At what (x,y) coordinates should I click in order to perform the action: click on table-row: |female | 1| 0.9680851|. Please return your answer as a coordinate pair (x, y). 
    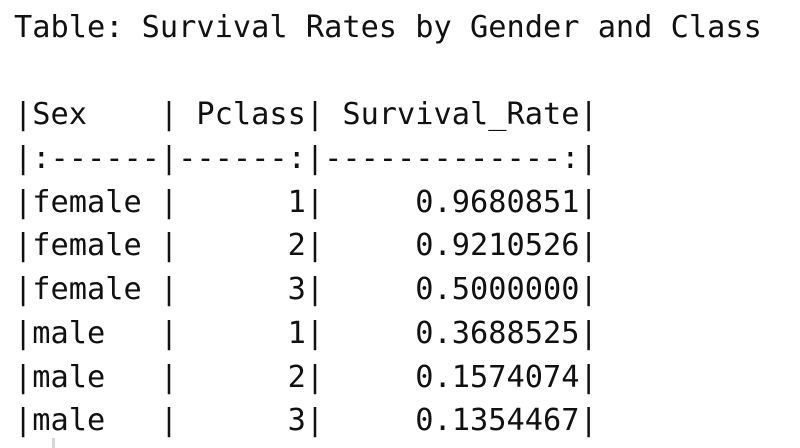
    Looking at the image, I should click on (306, 202).